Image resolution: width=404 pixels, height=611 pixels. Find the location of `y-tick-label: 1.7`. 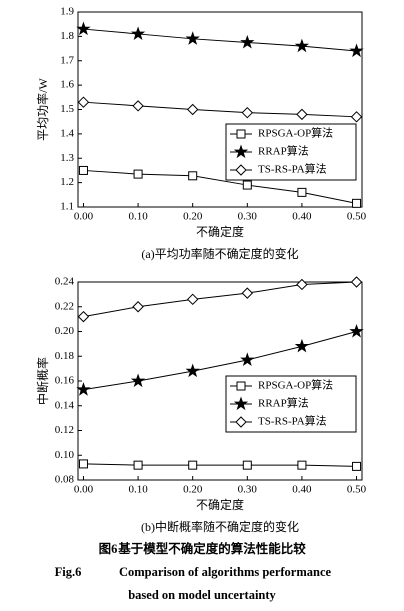

y-tick-label: 1.7 is located at coordinates (67, 60).